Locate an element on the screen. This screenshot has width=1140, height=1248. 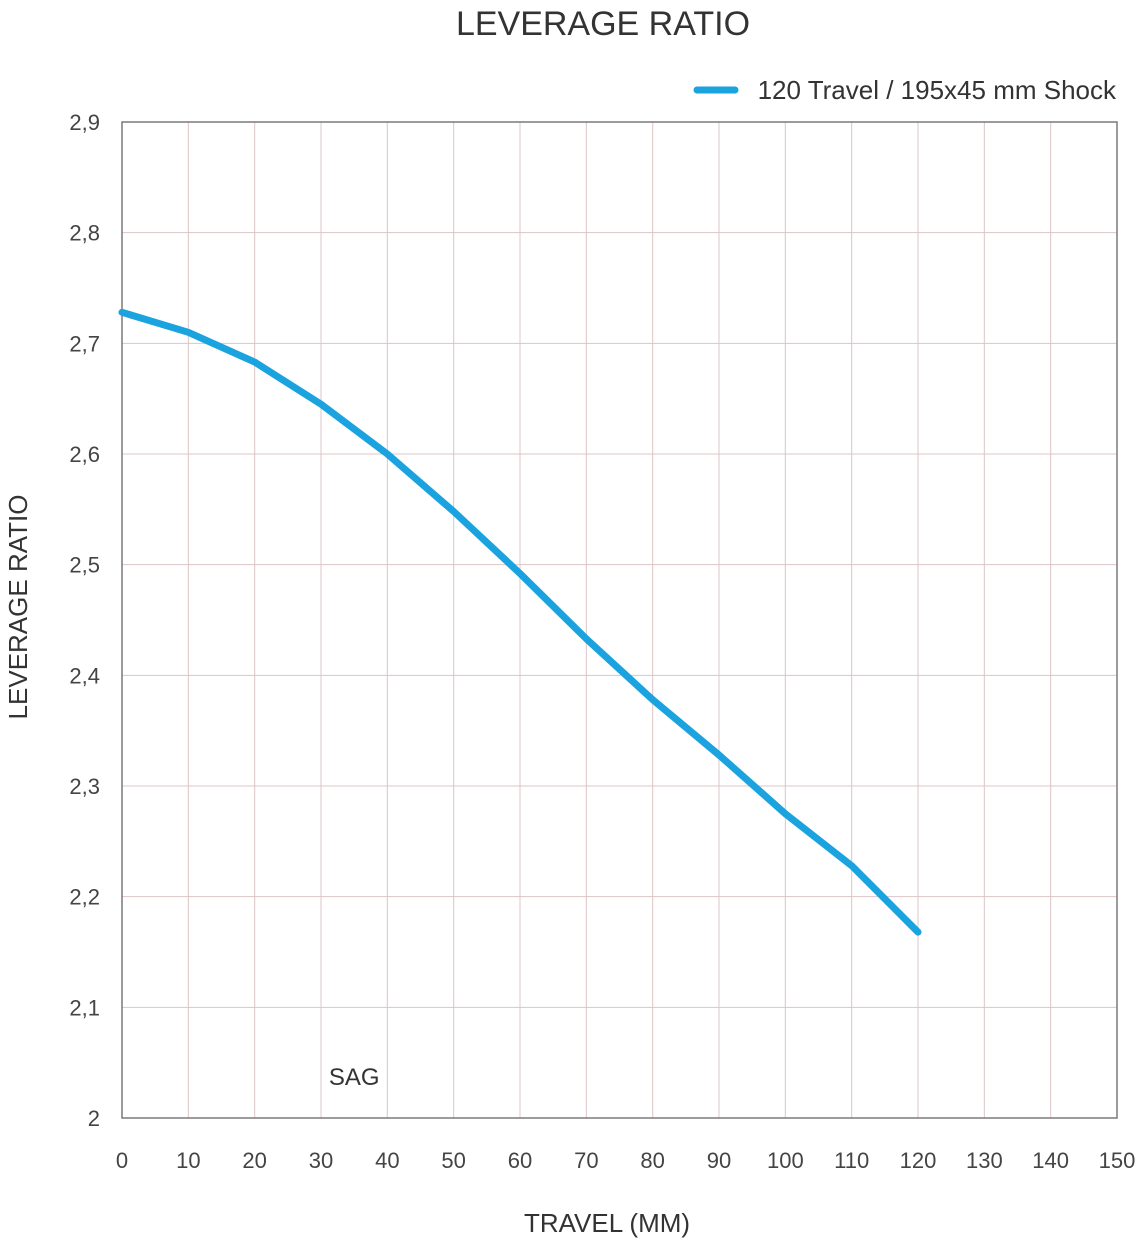
chart-title: LEVERAGE RATIO is located at coordinates (603, 24).